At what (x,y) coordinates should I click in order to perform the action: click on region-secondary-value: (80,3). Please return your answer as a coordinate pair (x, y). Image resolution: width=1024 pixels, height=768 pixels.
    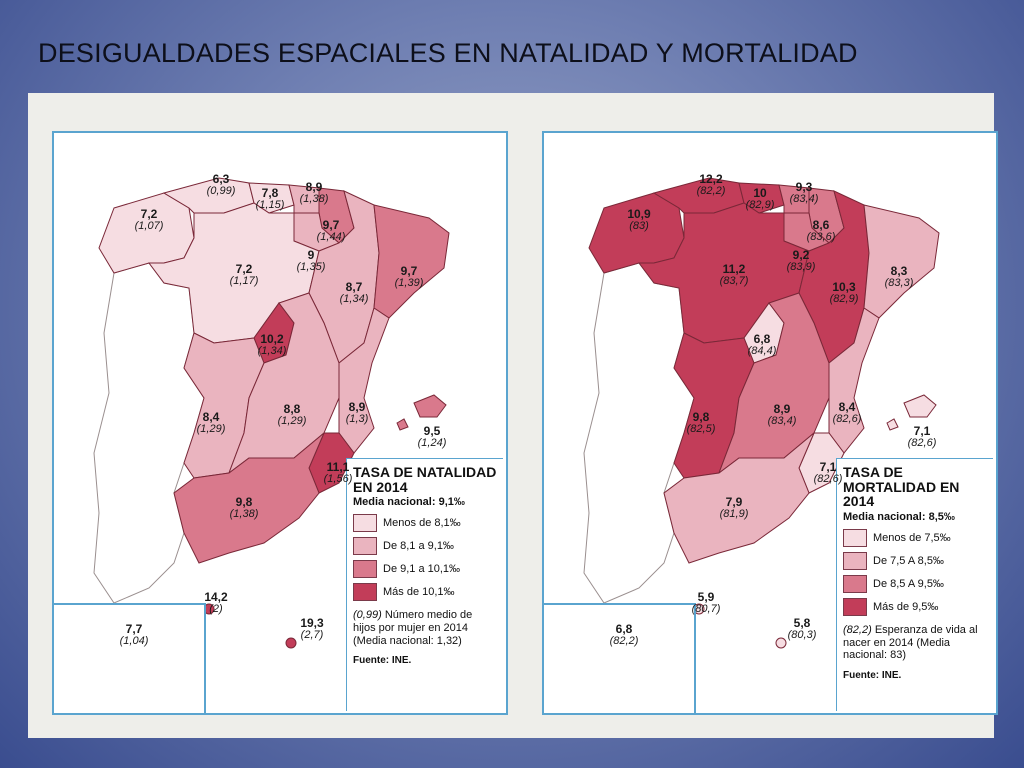
    Looking at the image, I should click on (802, 634).